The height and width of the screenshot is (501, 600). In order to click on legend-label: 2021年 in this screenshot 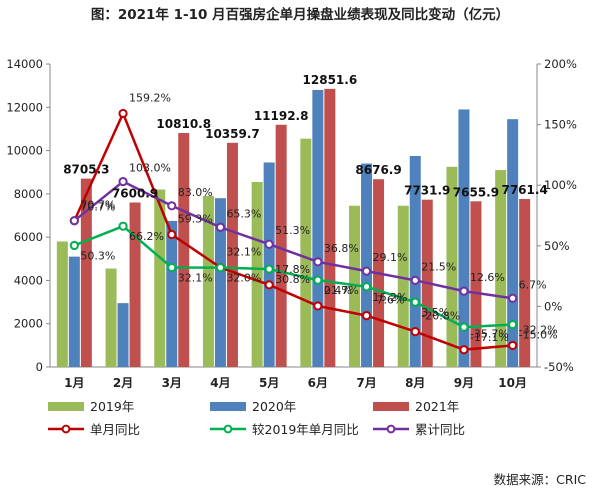, I will do `click(437, 406)`.